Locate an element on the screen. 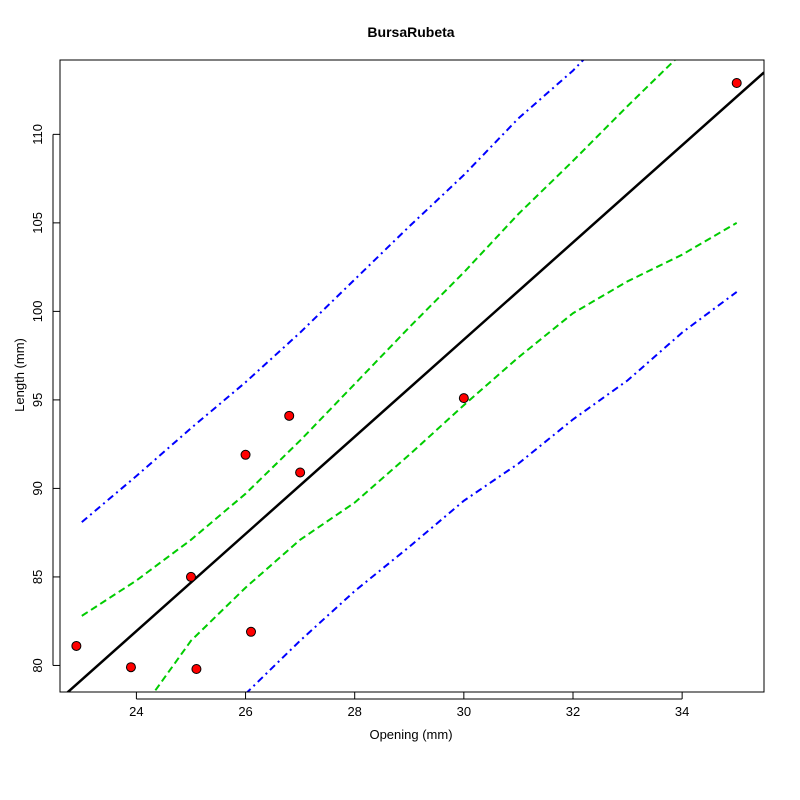 The image size is (800, 800). y-tick-label: 110 is located at coordinates (37, 134).